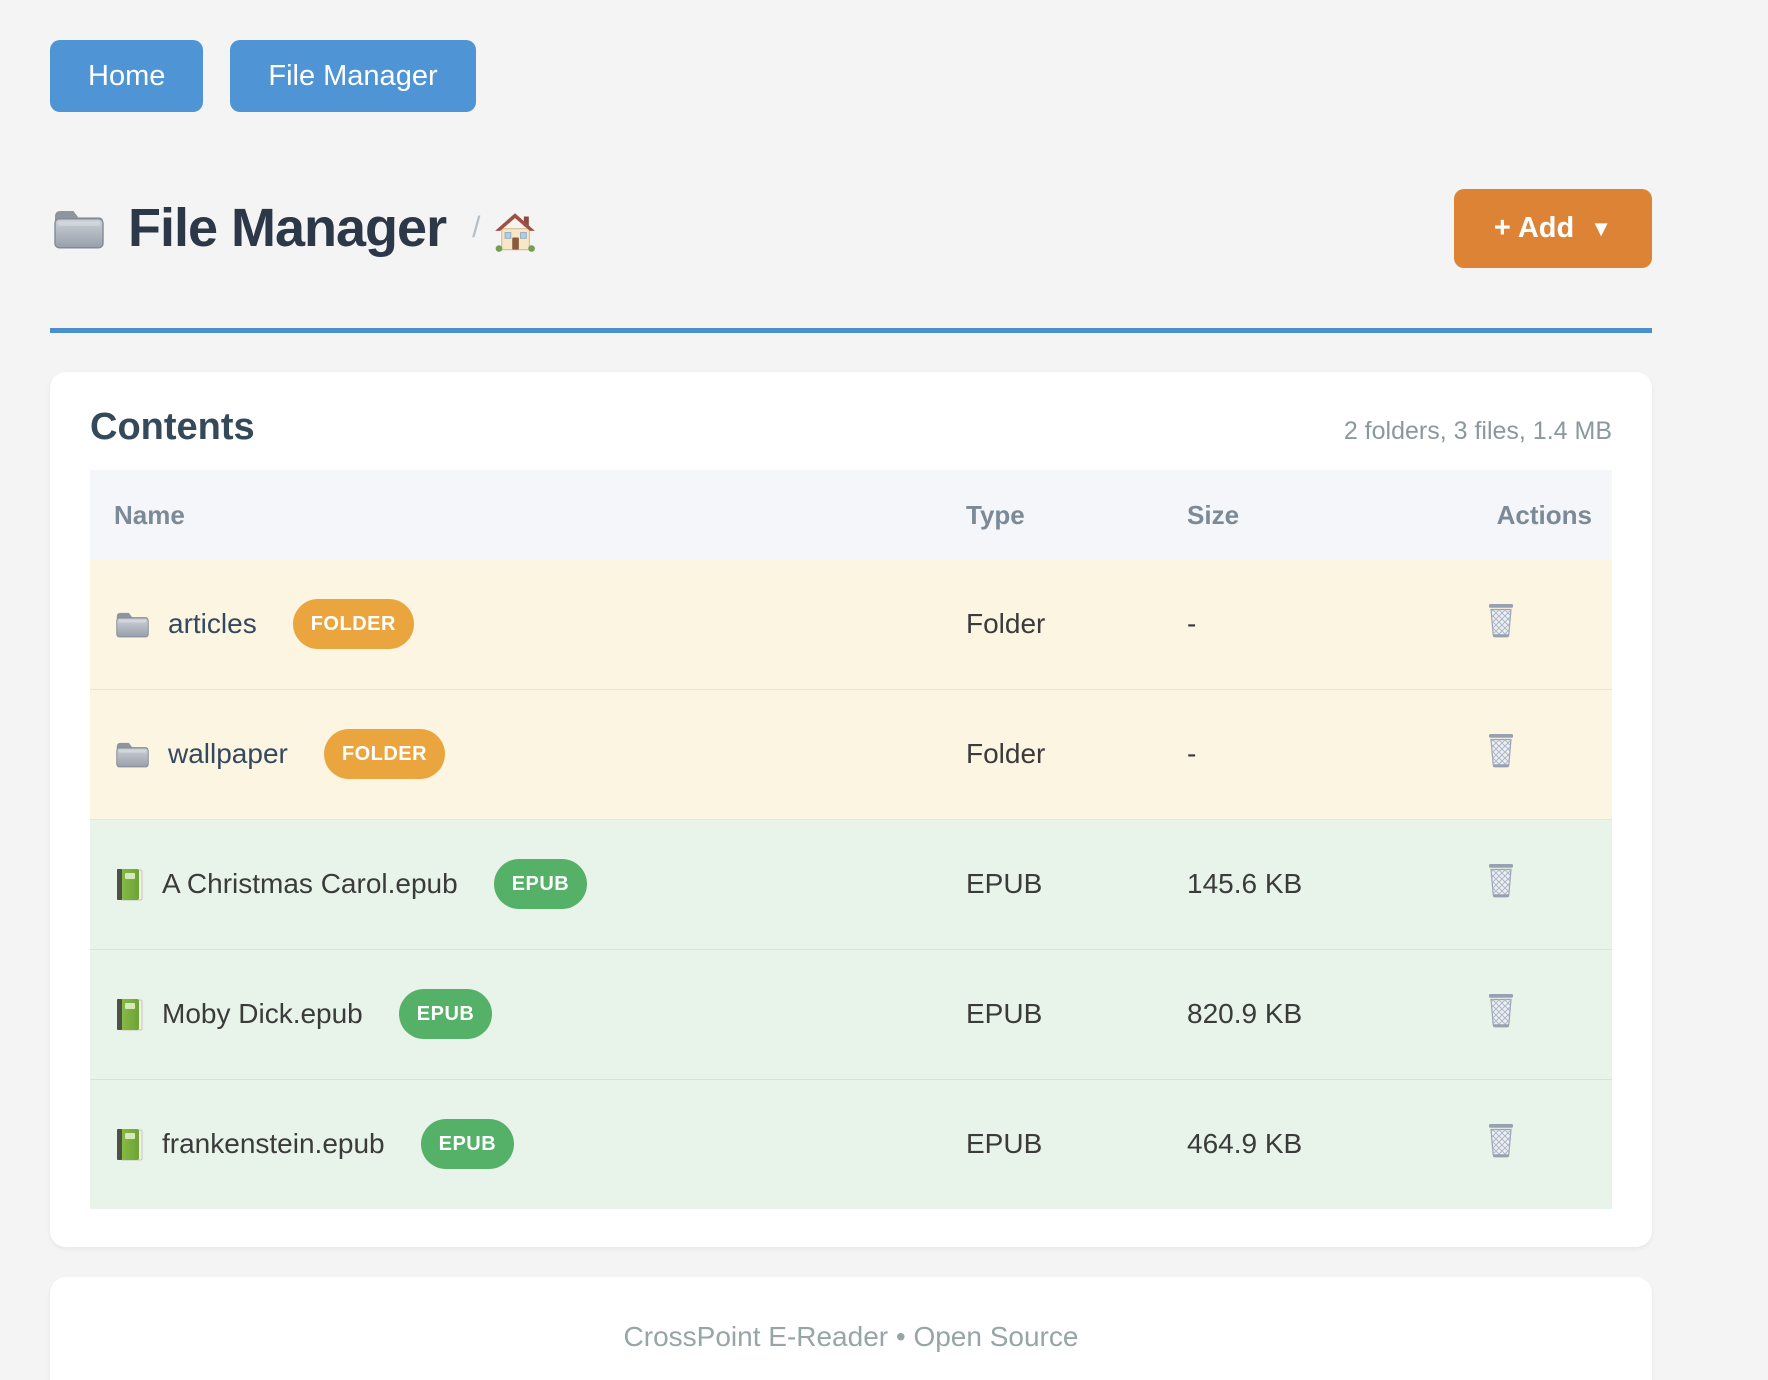  I want to click on add-button-label: + Add, so click(1534, 227).